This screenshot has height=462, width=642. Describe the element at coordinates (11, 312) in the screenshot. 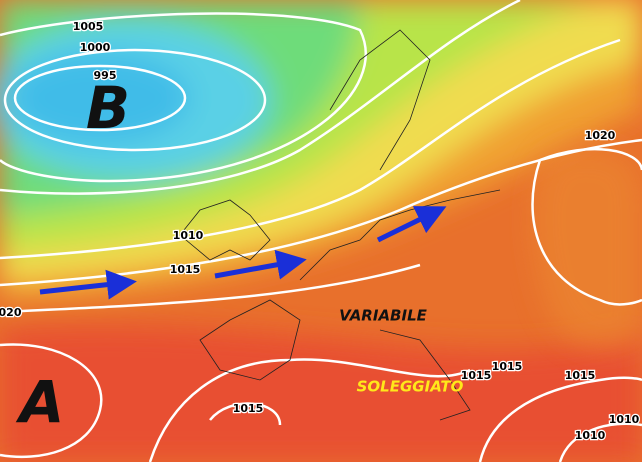

I see `isobar-label: 020` at that location.